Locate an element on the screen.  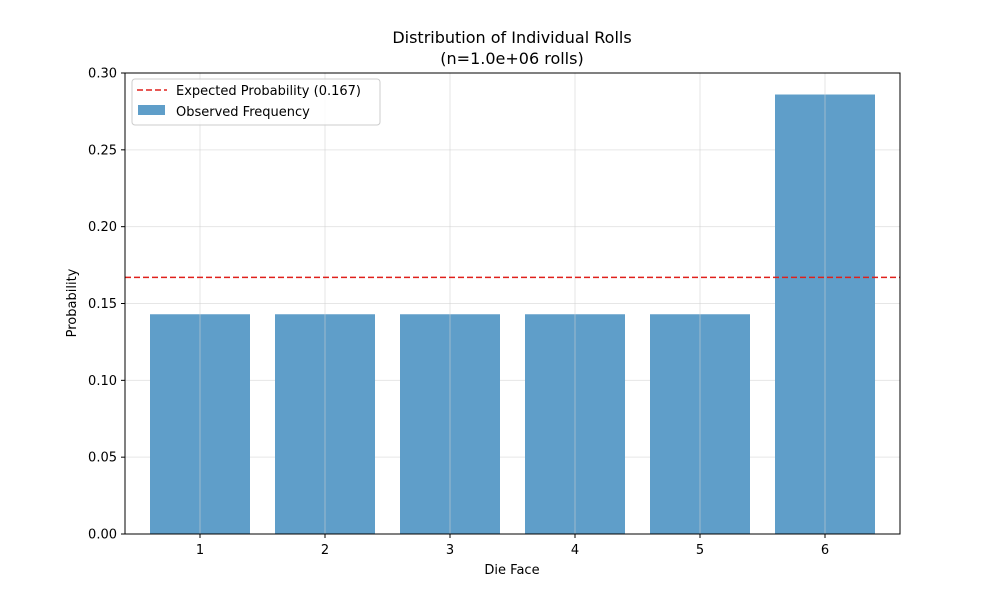
y-axis-label: Probability is located at coordinates (72, 302).